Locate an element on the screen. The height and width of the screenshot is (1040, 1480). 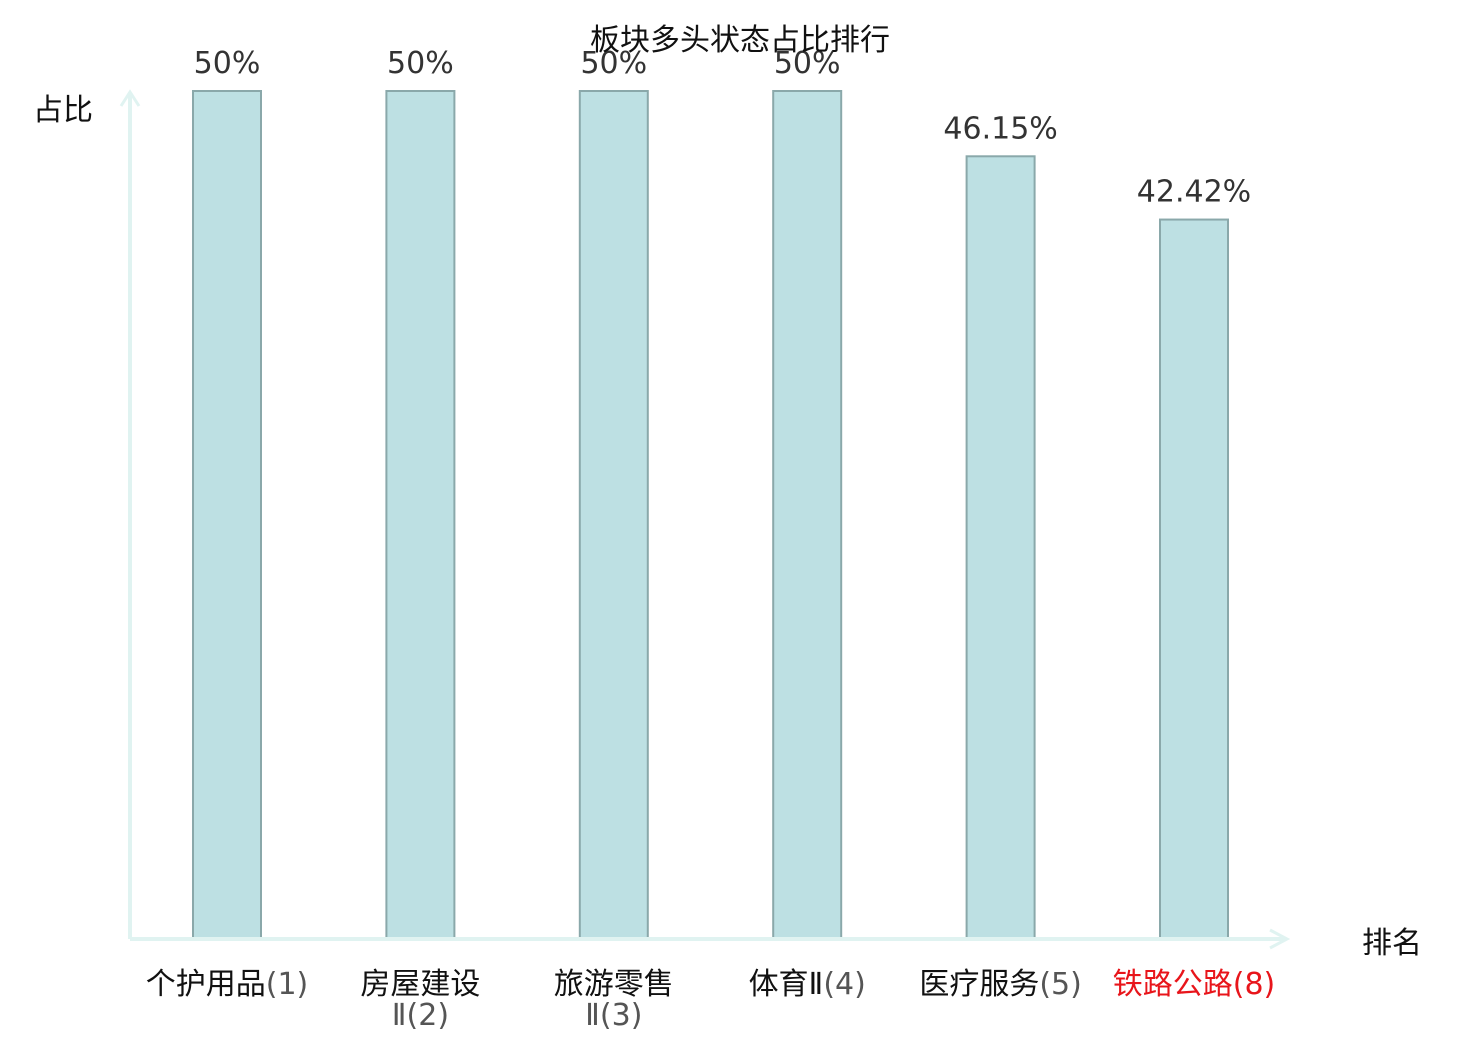
value-label: 46.15% is located at coordinates (1000, 128).